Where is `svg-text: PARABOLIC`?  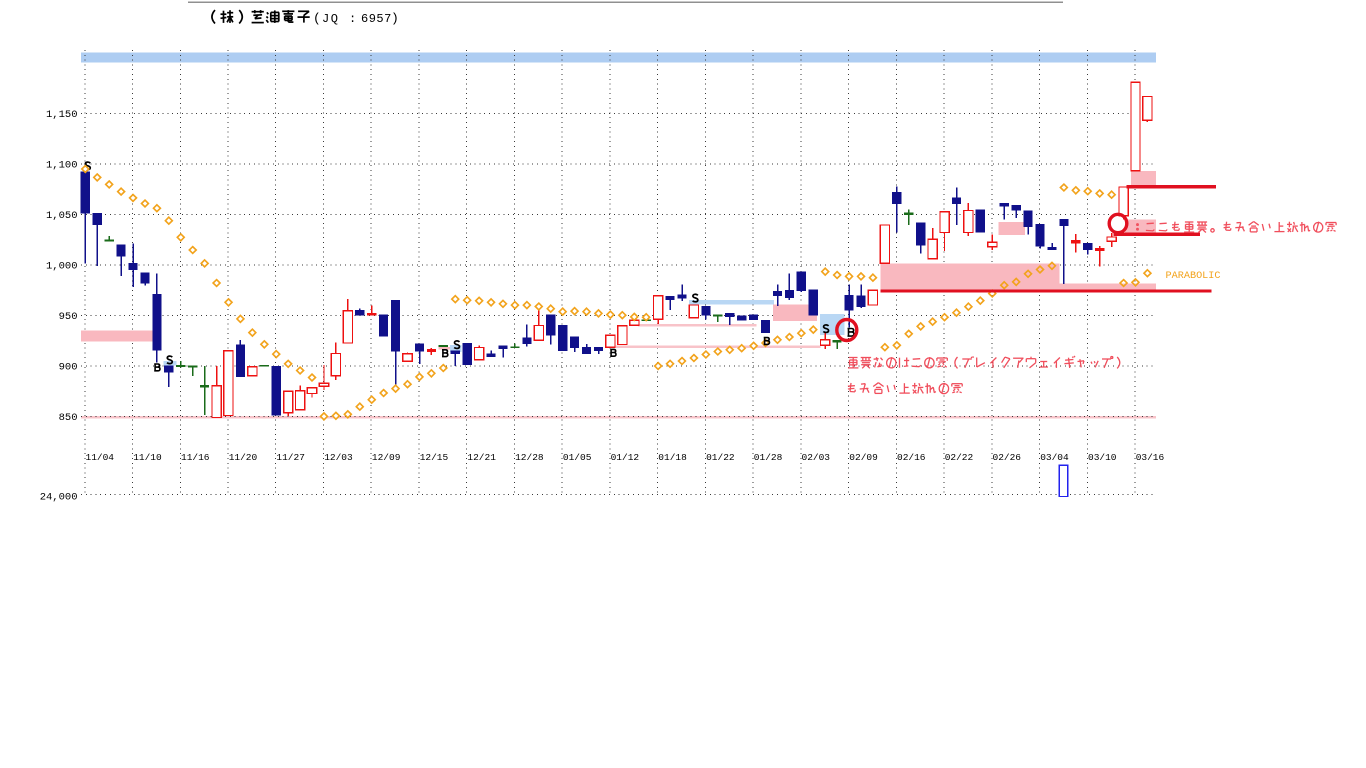
svg-text: PARABOLIC is located at coordinates (1193, 276).